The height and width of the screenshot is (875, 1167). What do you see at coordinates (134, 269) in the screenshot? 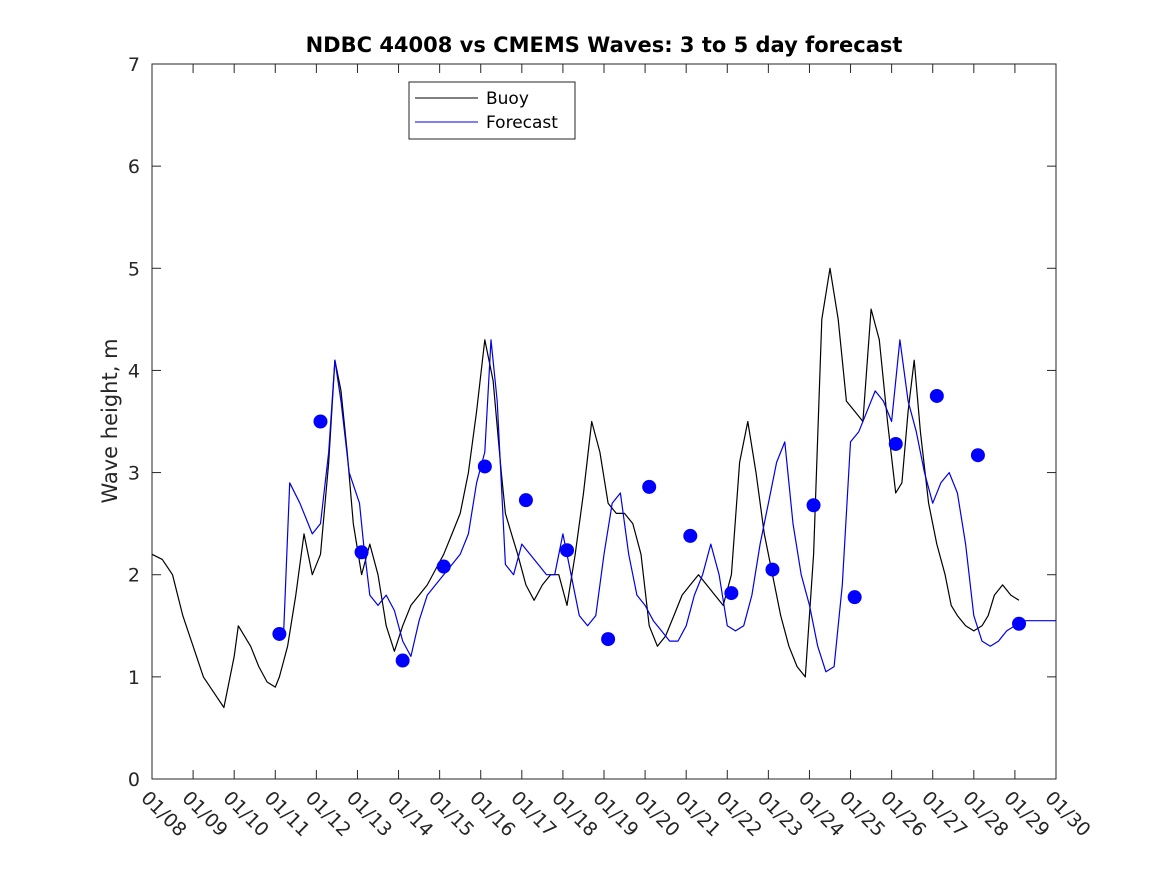
I see `y-tick-label: 5` at bounding box center [134, 269].